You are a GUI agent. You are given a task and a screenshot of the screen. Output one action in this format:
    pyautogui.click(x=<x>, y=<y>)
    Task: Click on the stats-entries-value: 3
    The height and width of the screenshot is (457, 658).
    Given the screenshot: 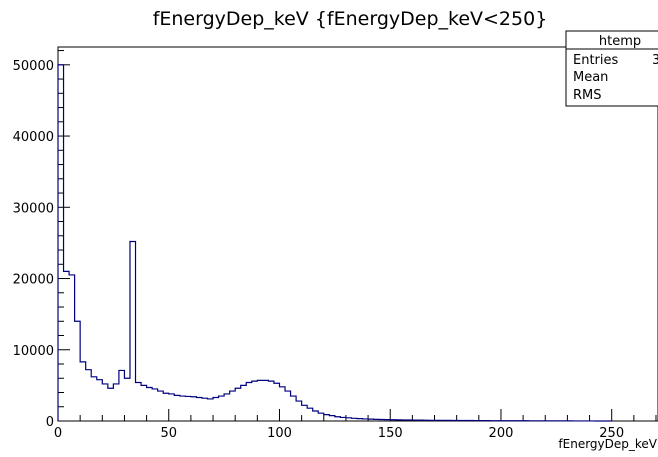 What is the action you would take?
    pyautogui.click(x=655, y=60)
    